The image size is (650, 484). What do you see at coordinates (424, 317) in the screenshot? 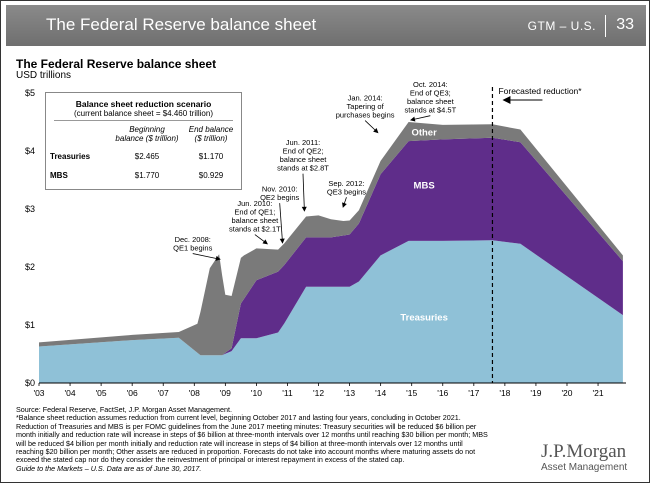
I see `series-label-treasuries: Treasuries` at bounding box center [424, 317].